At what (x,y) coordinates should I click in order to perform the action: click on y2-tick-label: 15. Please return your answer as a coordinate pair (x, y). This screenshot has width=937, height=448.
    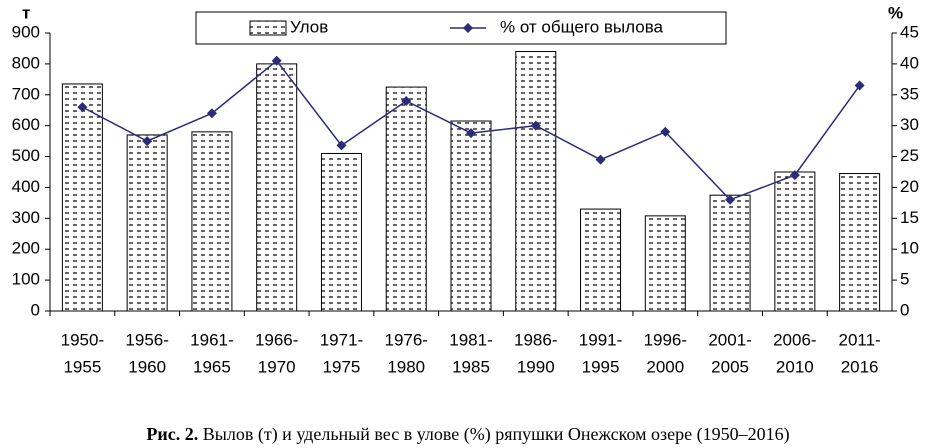
    Looking at the image, I should click on (909, 217).